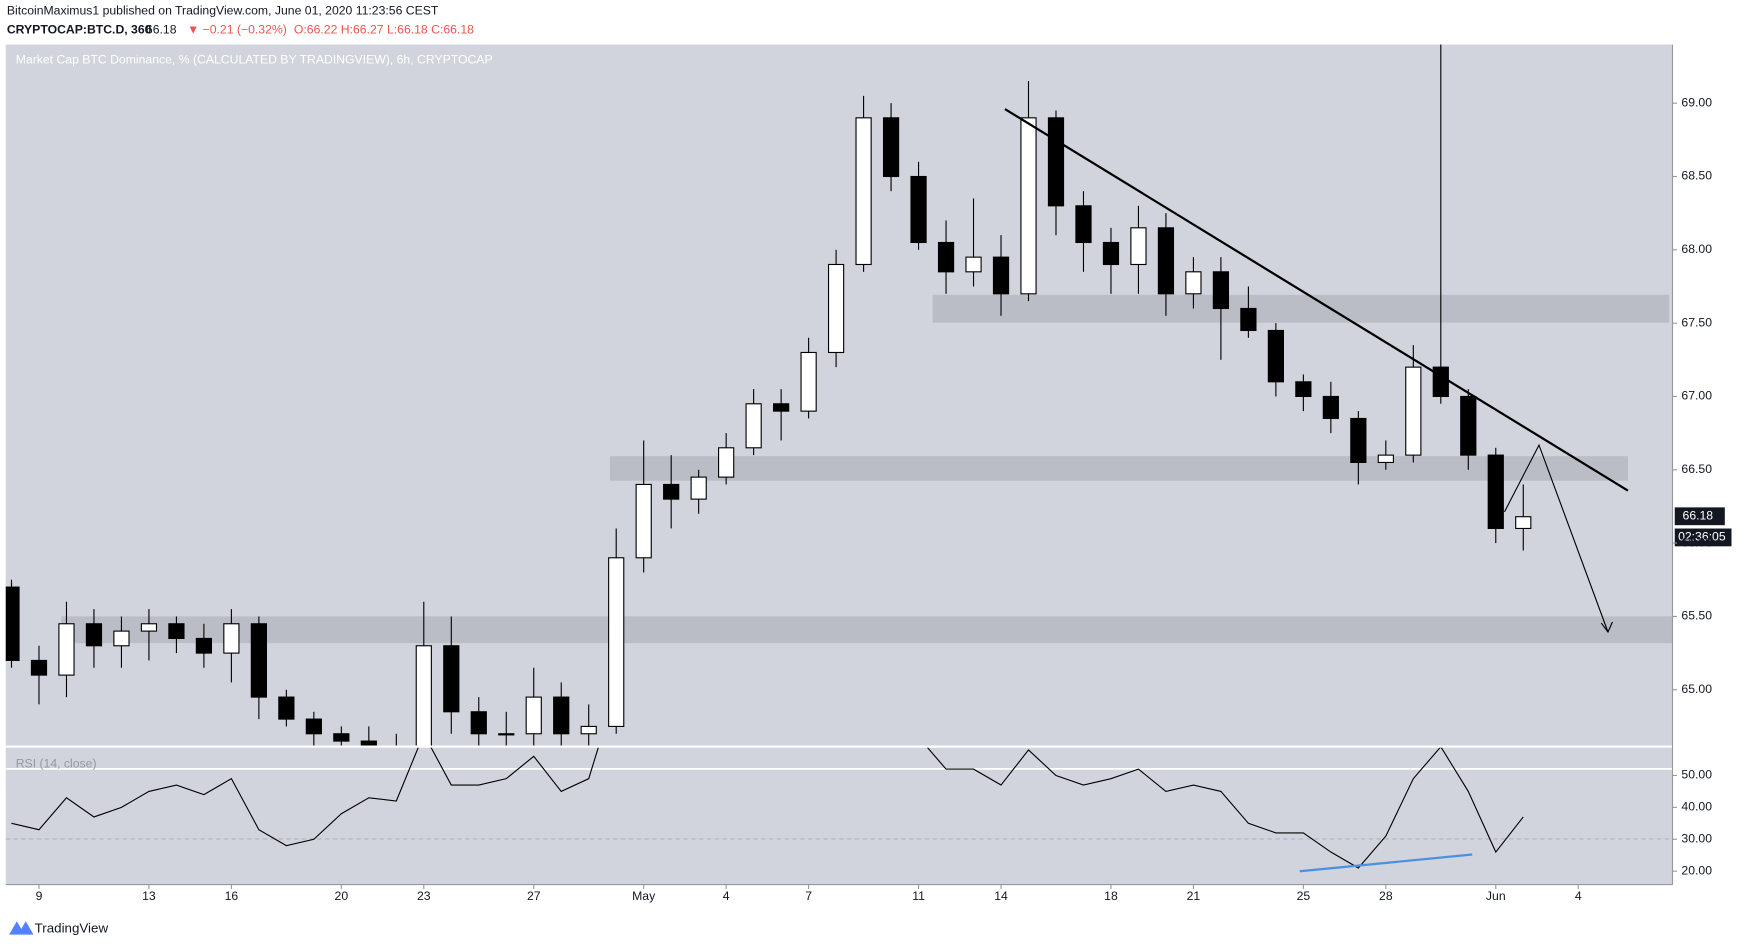 The width and height of the screenshot is (1745, 948). I want to click on y-tick-label: 50.00, so click(1696, 775).